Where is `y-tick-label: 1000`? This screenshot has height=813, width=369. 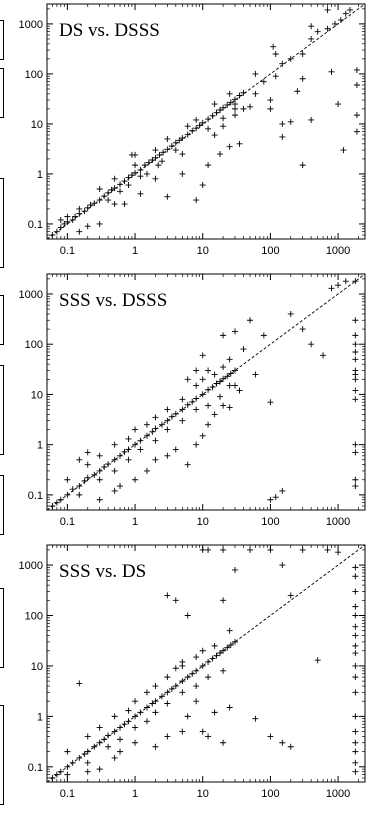 y-tick-label: 1000 is located at coordinates (31, 25).